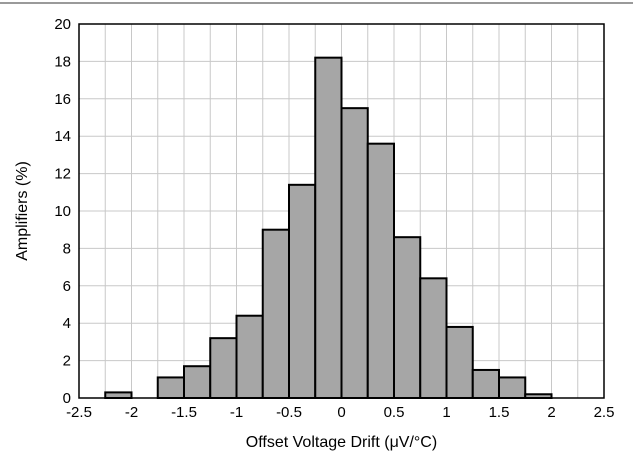  I want to click on y-tick-label: 2, so click(67, 361).